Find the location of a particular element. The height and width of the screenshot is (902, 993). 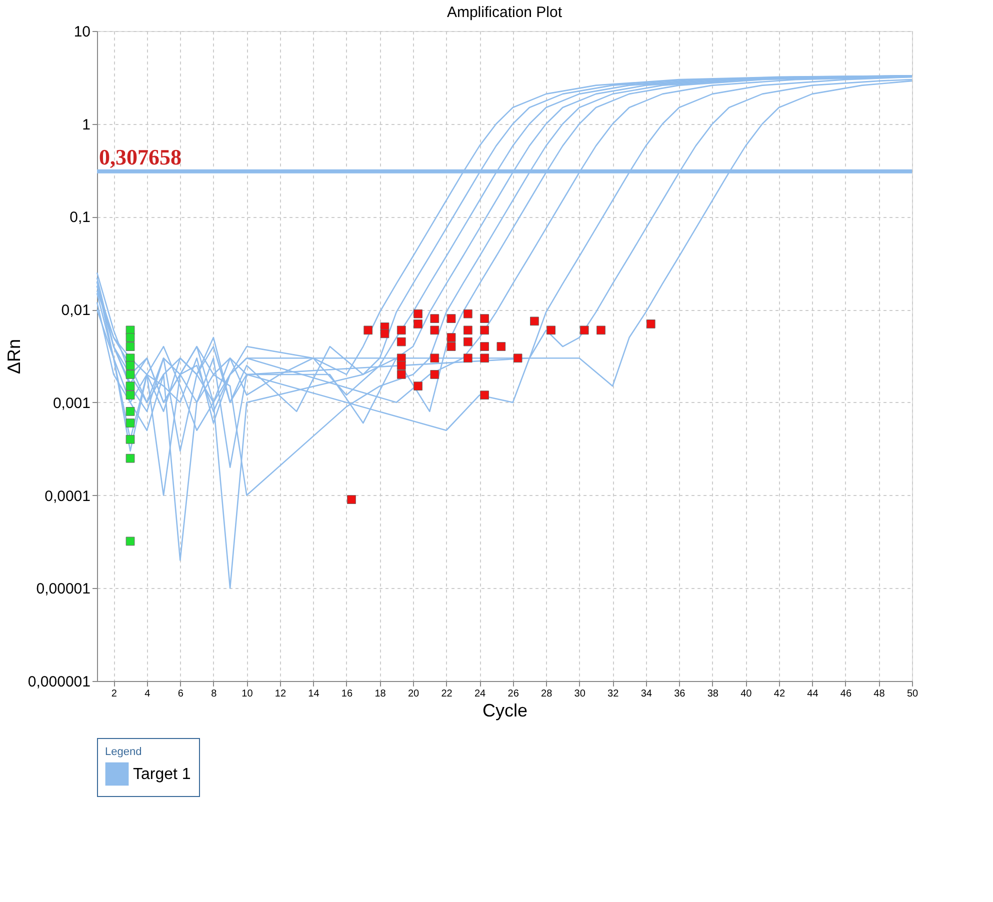

x-tick-label: 4 is located at coordinates (147, 694).